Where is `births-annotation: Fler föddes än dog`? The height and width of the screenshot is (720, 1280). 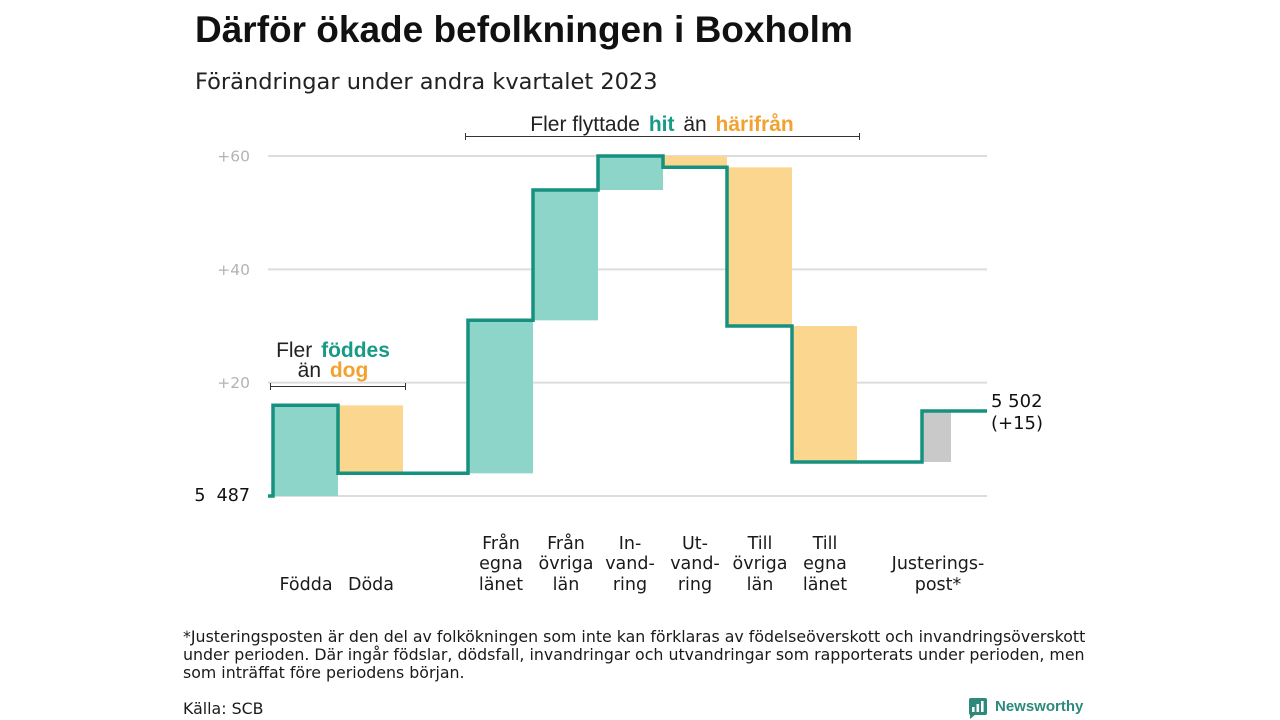
births-annotation: Fler föddes än dog is located at coordinates (333, 360).